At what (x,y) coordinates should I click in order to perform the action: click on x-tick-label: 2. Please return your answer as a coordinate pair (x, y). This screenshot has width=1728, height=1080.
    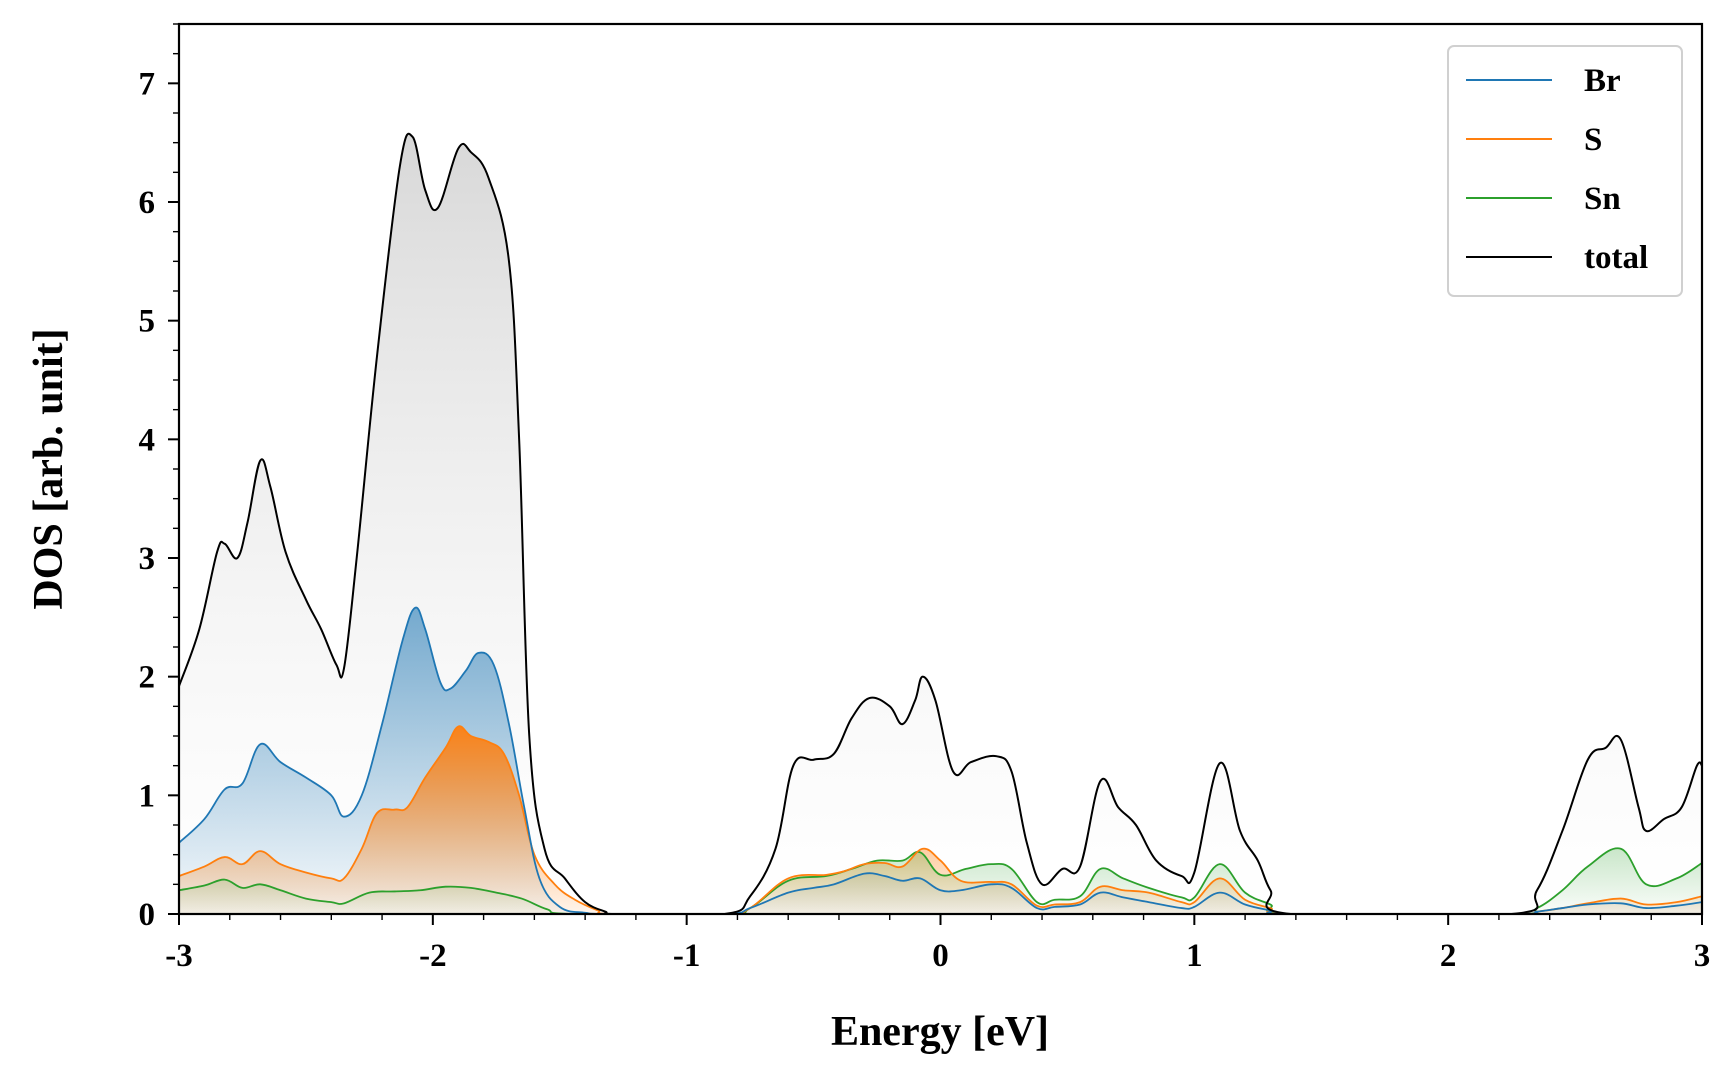
    Looking at the image, I should click on (1448, 956).